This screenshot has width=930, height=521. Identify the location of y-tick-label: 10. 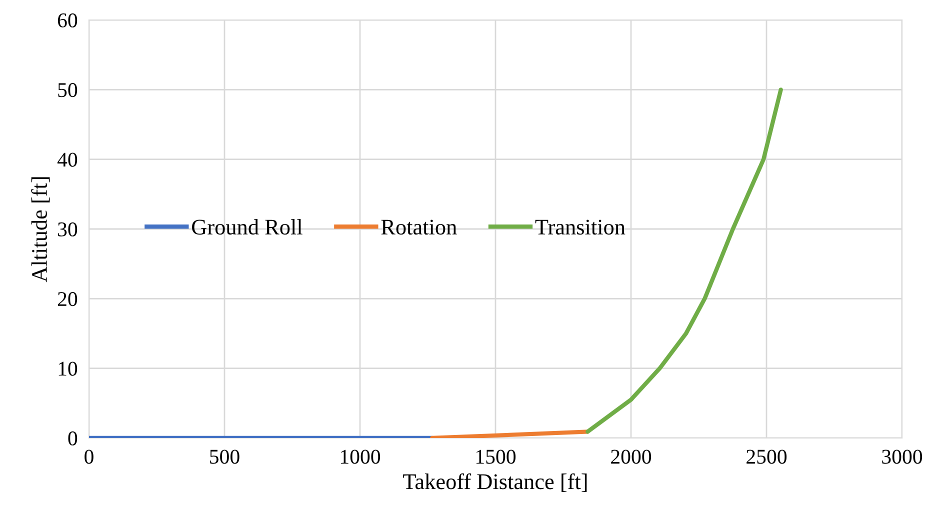
(68, 369).